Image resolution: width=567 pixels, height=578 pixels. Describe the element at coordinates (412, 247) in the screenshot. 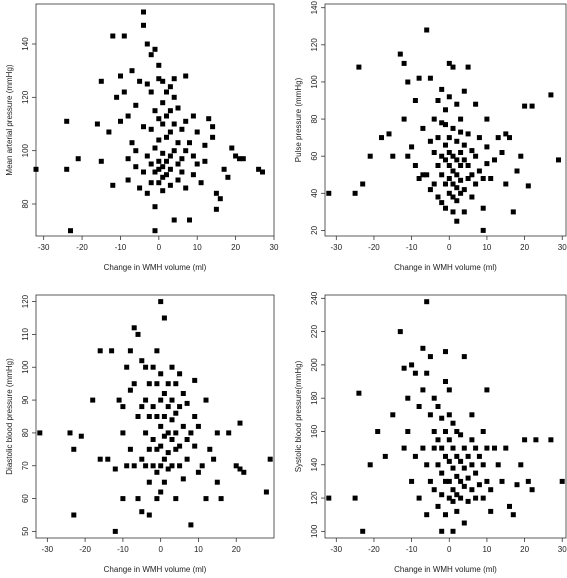

I see `x-tick-label: -10` at that location.